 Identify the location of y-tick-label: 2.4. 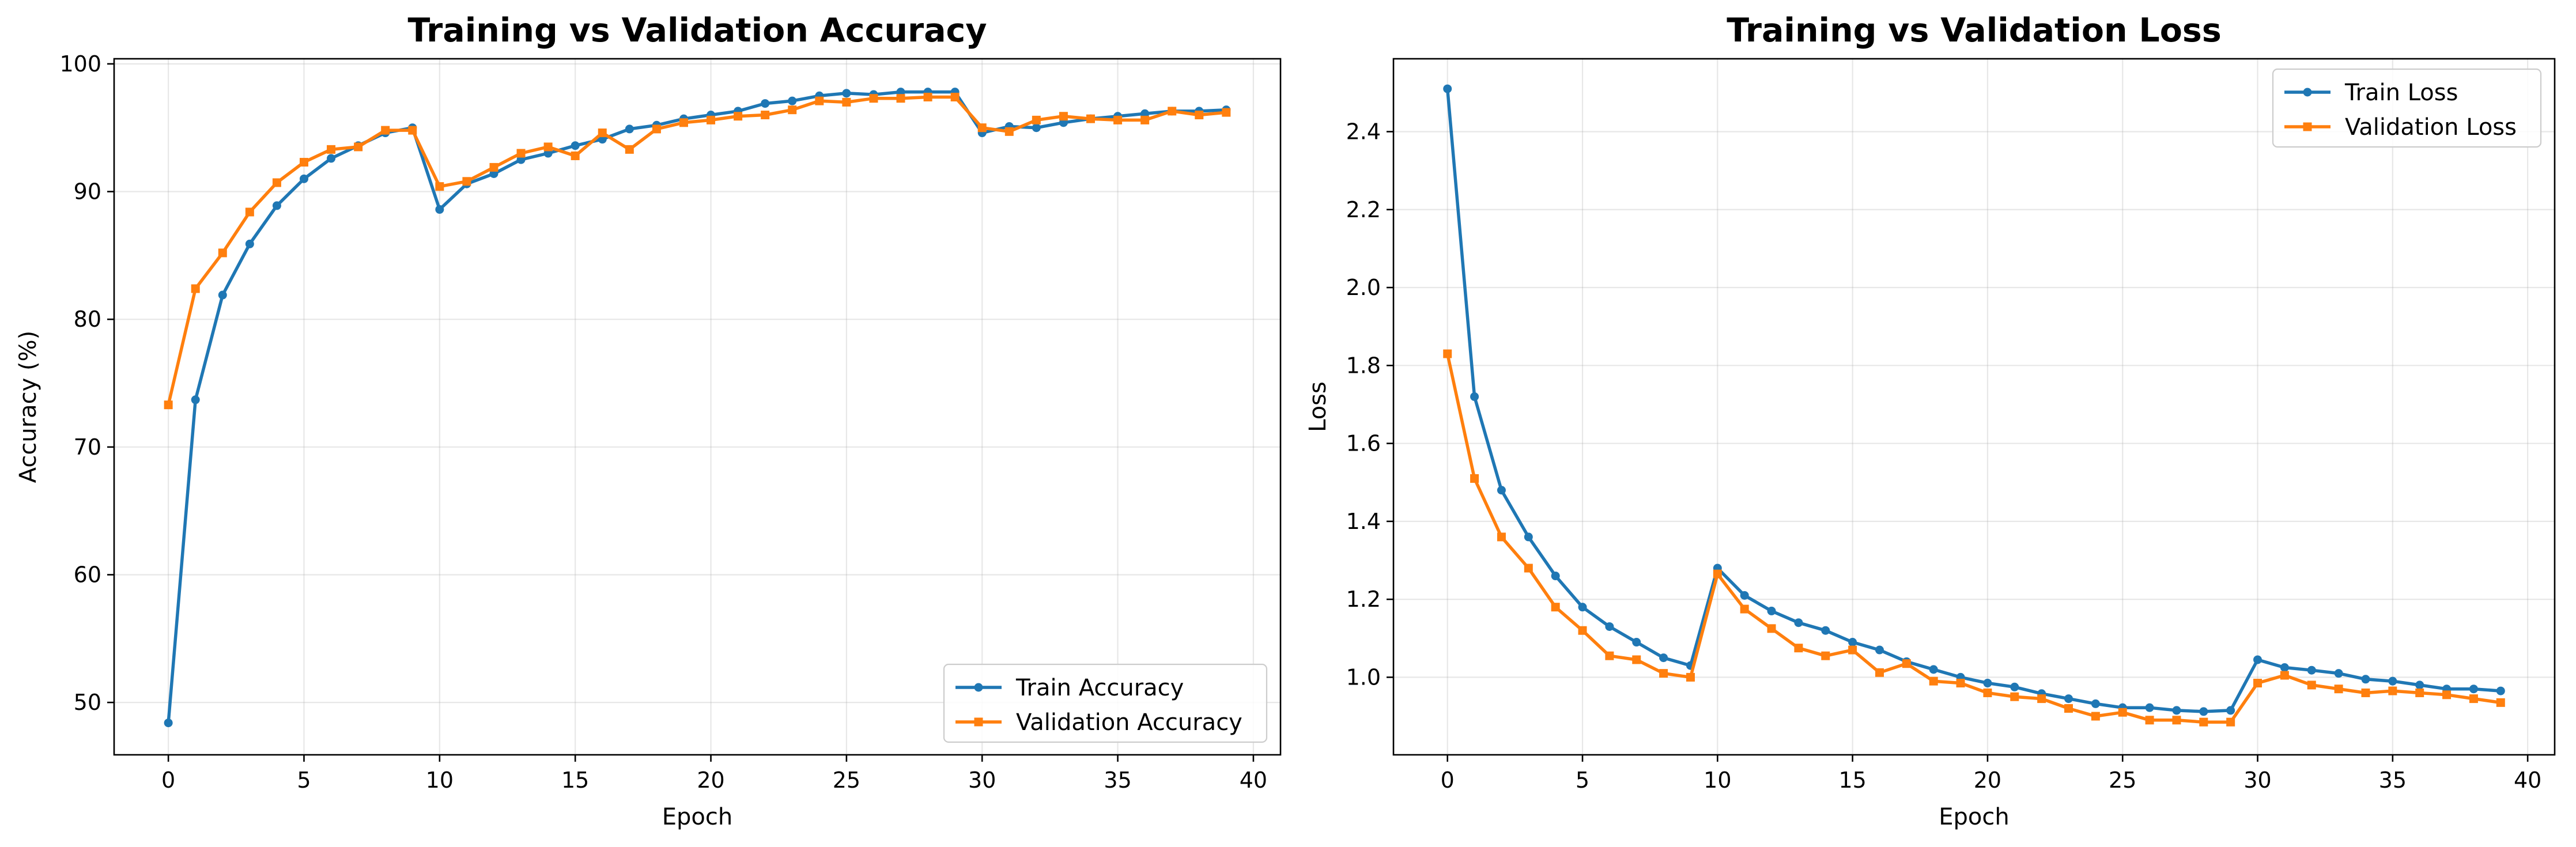
(1363, 131).